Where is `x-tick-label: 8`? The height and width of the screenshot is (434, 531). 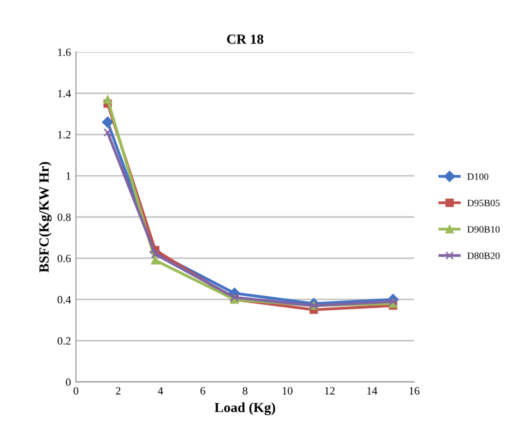 x-tick-label: 8 is located at coordinates (245, 391).